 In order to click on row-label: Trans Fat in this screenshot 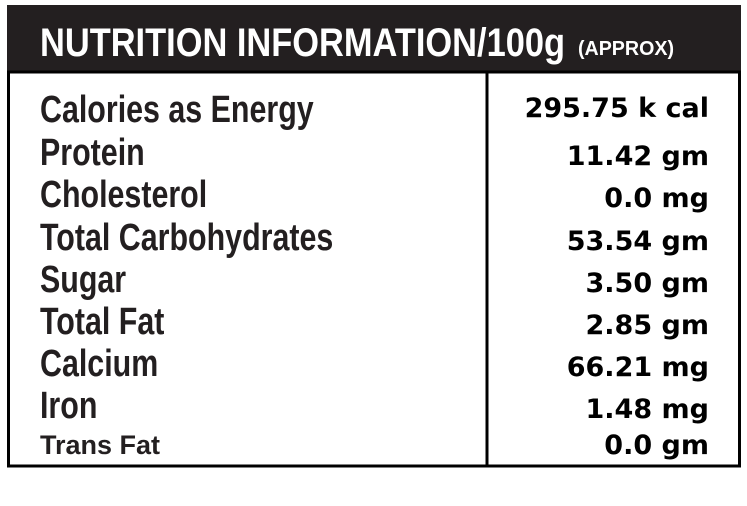, I will do `click(100, 445)`.